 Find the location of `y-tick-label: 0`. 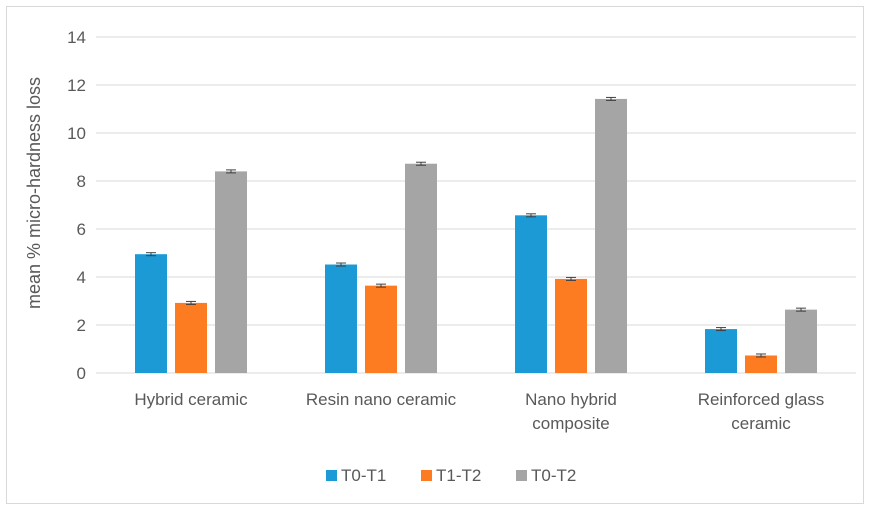

y-tick-label: 0 is located at coordinates (81, 373).